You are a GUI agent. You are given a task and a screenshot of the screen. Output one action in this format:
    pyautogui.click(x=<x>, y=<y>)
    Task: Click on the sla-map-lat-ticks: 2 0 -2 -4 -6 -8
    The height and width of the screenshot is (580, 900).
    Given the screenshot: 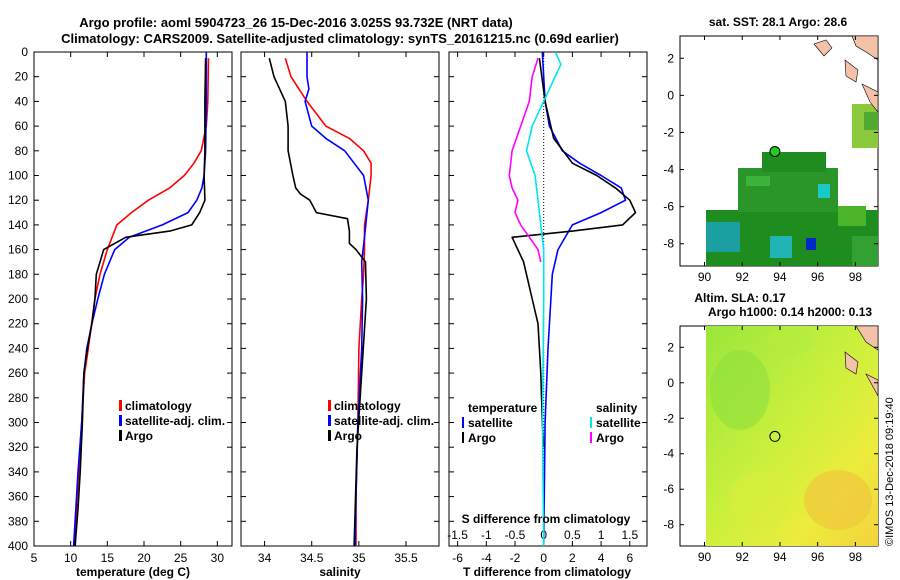 What is the action you would take?
    pyautogui.click(x=770, y=436)
    